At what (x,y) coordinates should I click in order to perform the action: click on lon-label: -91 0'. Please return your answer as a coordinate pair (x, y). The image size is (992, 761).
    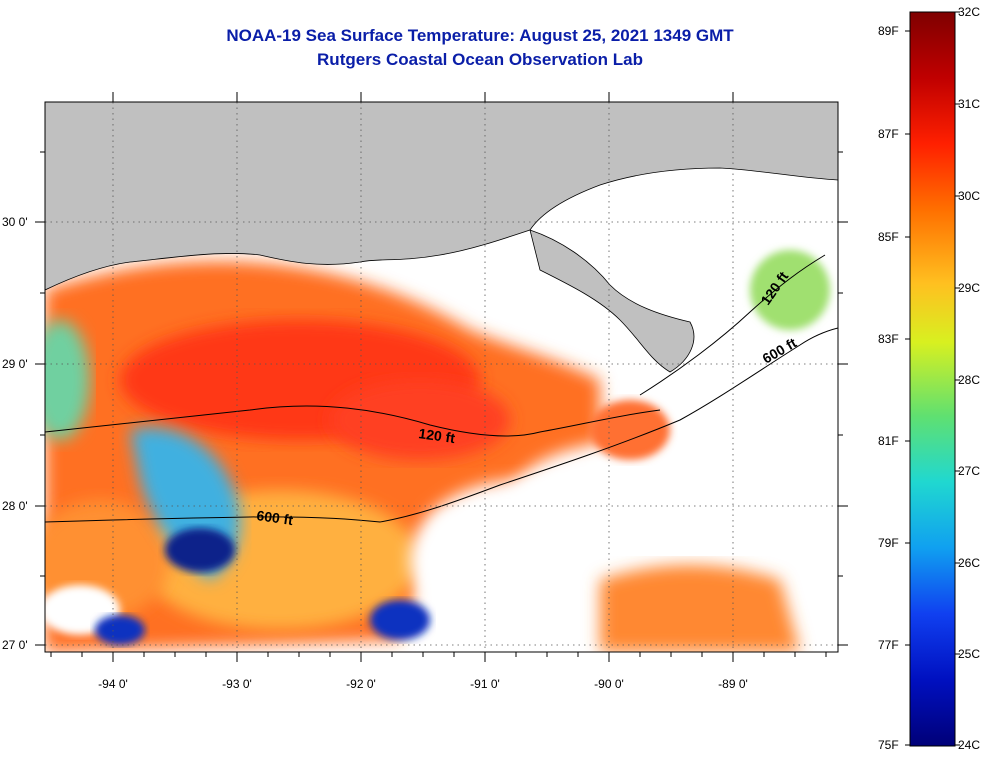
    Looking at the image, I should click on (485, 684).